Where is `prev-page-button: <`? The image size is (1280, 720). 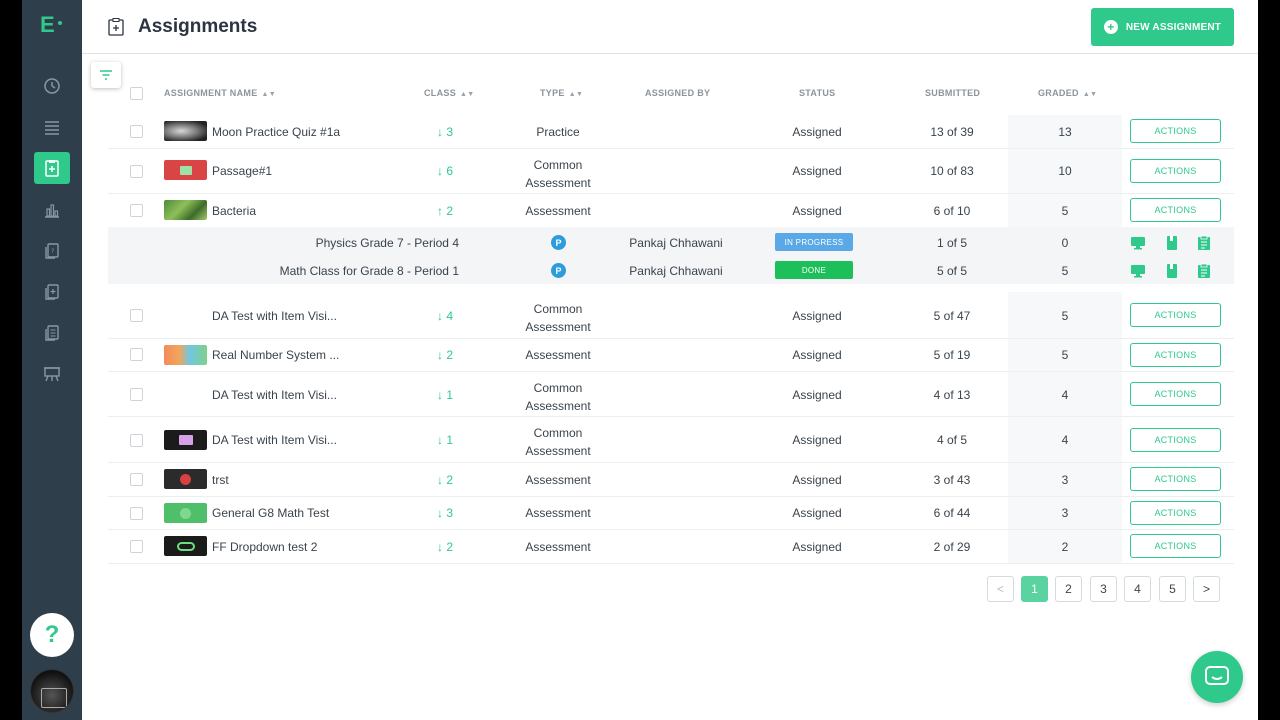
prev-page-button: < is located at coordinates (1000, 589).